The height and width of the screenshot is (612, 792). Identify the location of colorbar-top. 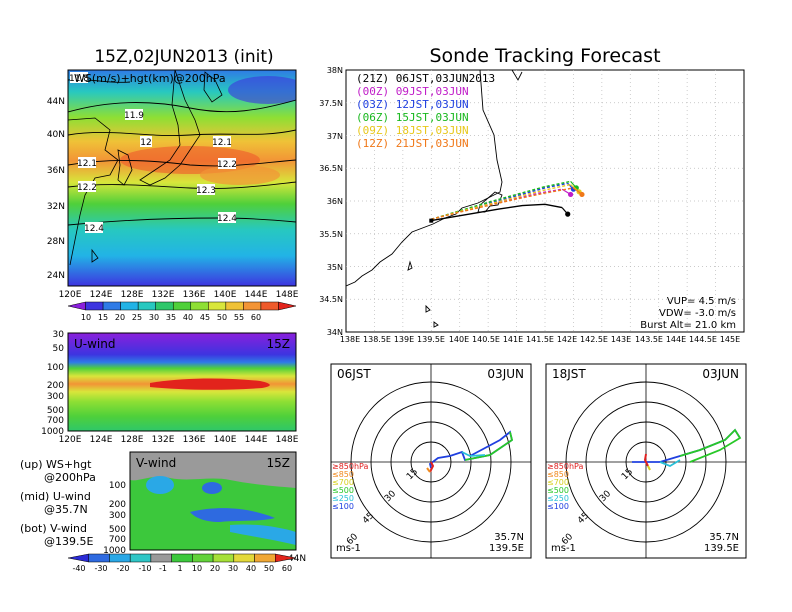
(182, 306).